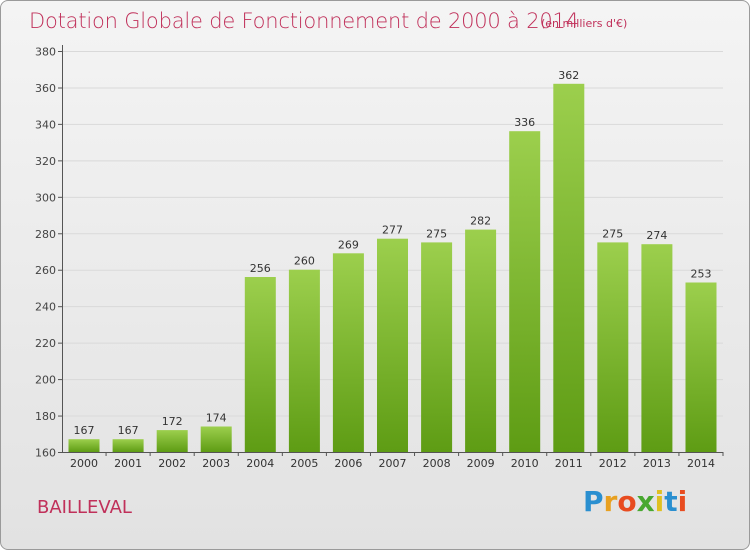 This screenshot has height=550, width=750. What do you see at coordinates (568, 75) in the screenshot?
I see `bar-value-label: 362` at bounding box center [568, 75].